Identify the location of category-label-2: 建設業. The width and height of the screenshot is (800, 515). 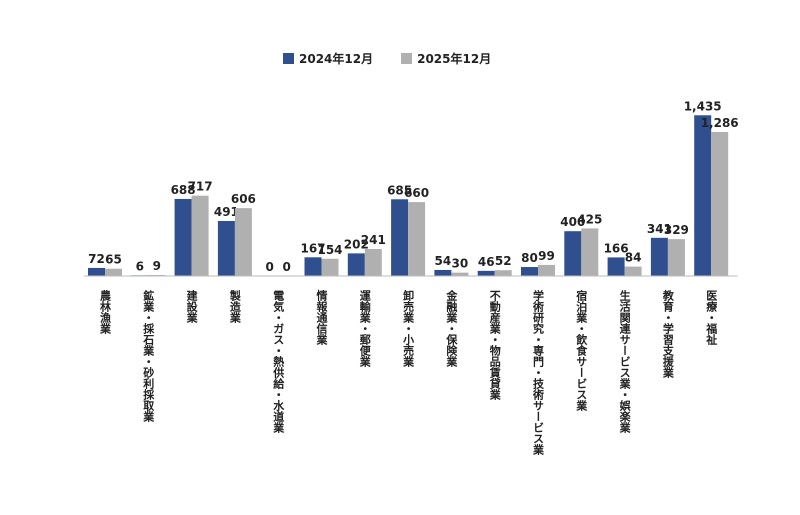
(192, 306).